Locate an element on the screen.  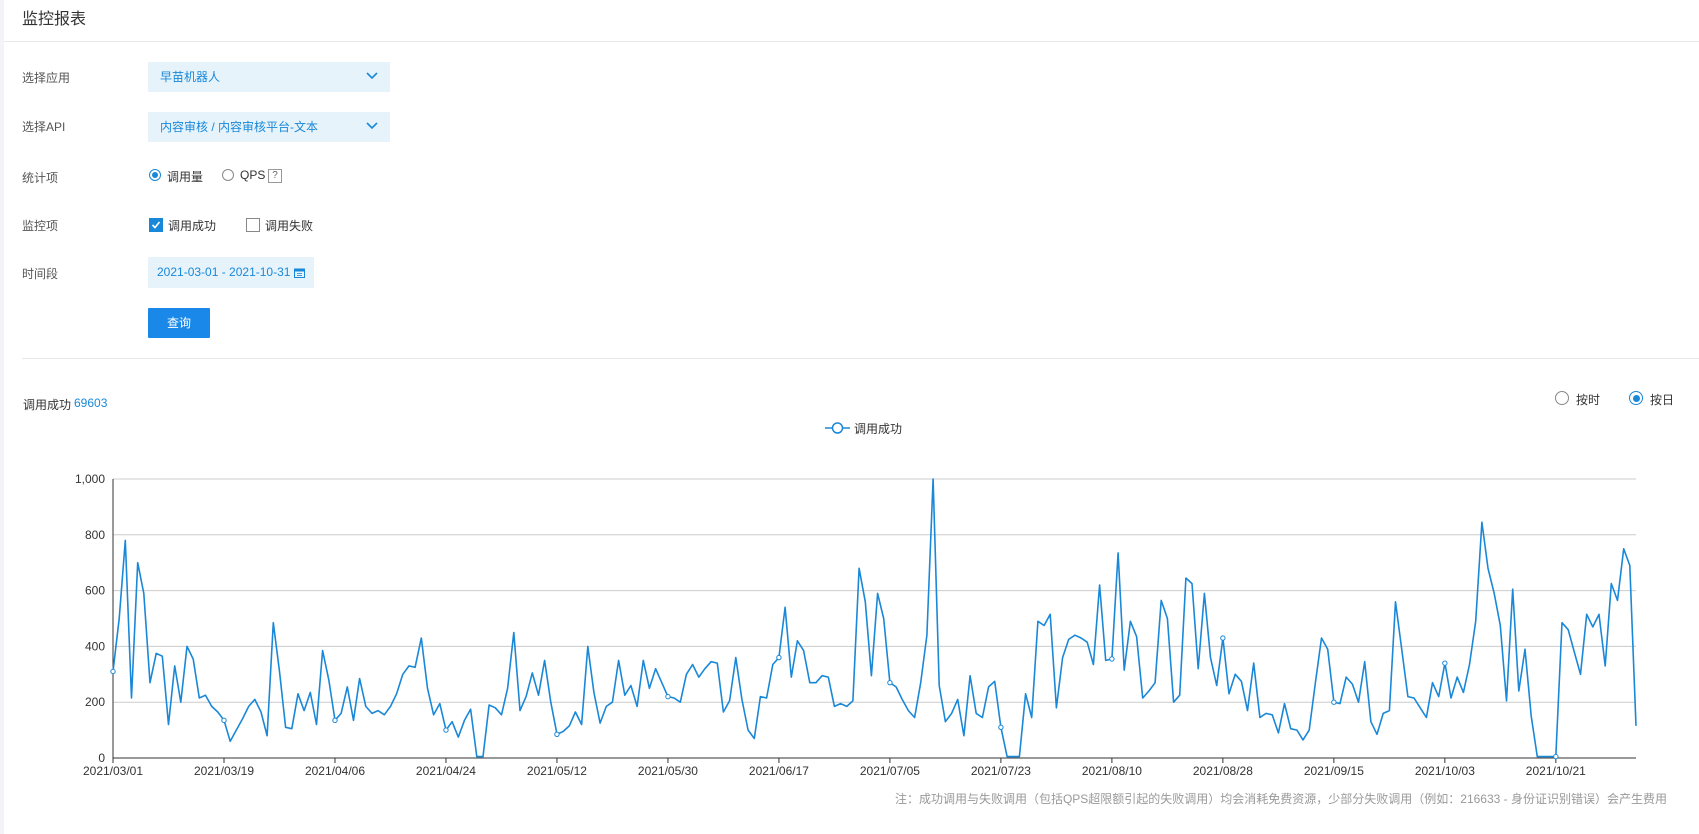
check-icon is located at coordinates (156, 225).